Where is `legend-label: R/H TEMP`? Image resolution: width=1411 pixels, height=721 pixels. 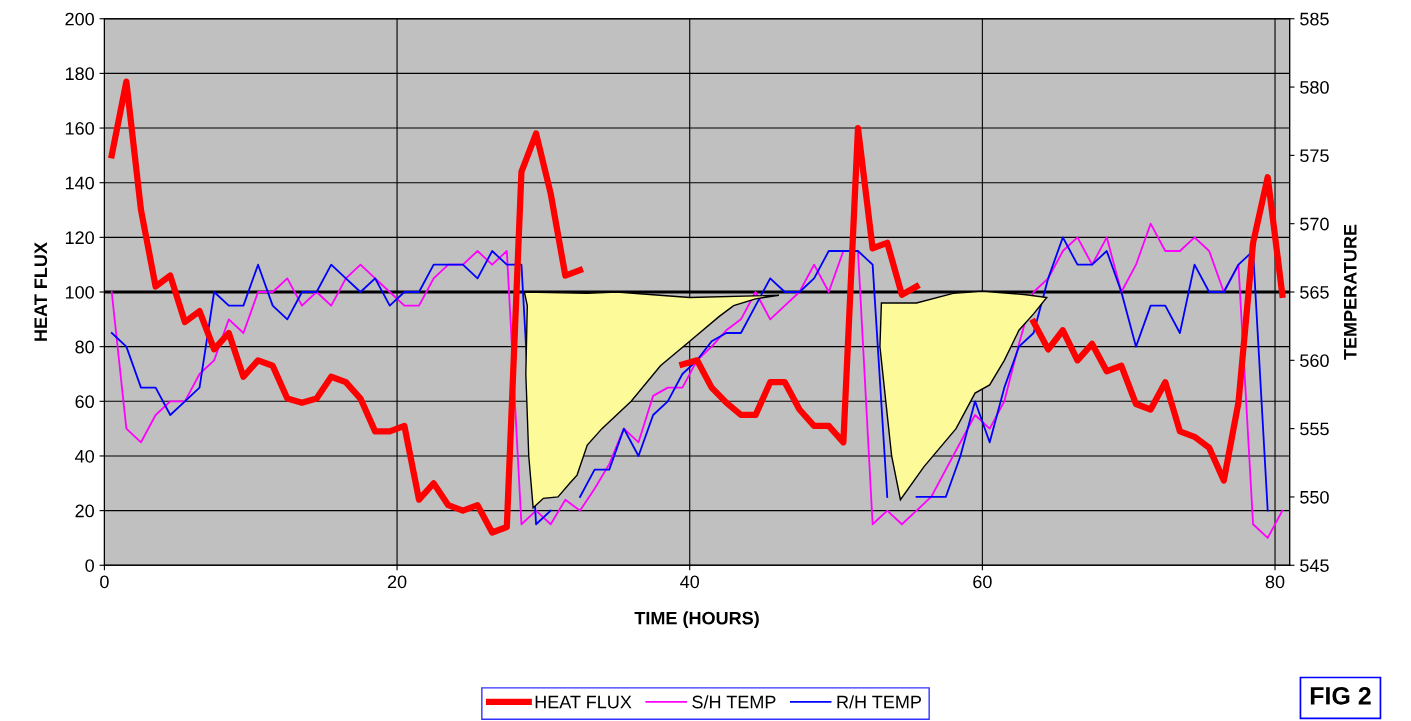 legend-label: R/H TEMP is located at coordinates (879, 702).